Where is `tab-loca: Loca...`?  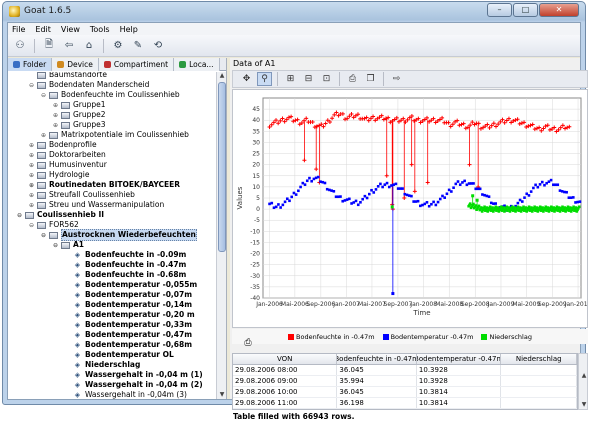
tab-loca: Loca... is located at coordinates (197, 64).